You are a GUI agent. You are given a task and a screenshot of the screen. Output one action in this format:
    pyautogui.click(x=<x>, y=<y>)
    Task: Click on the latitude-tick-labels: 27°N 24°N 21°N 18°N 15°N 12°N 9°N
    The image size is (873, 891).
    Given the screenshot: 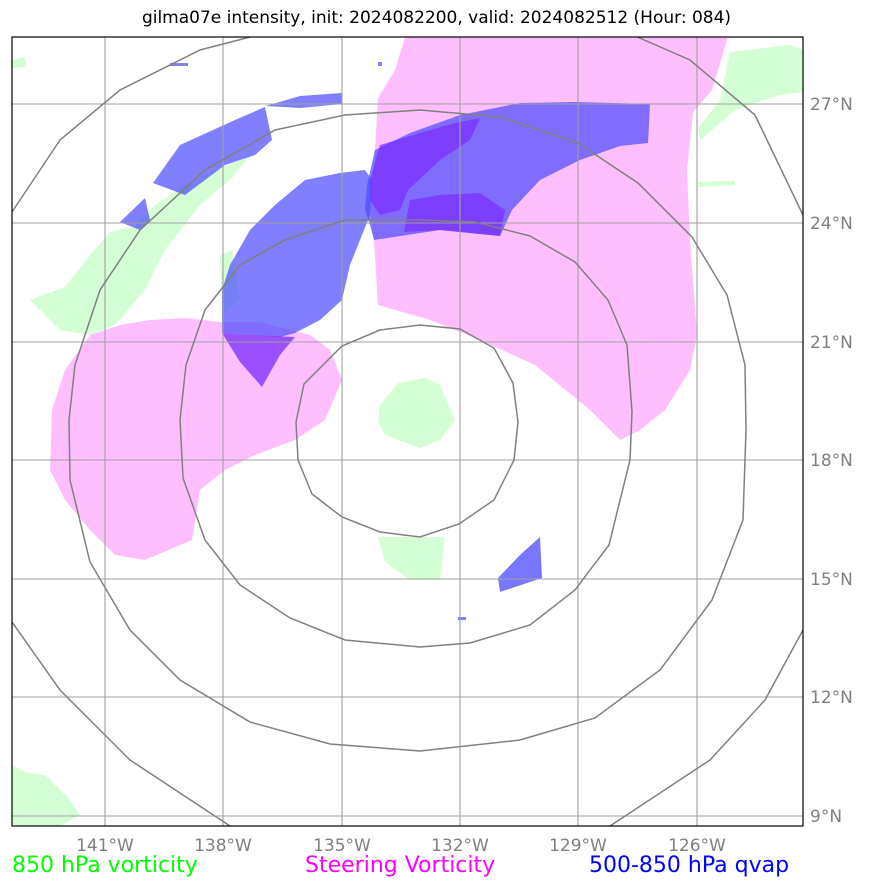 What is the action you would take?
    pyautogui.click(x=831, y=461)
    